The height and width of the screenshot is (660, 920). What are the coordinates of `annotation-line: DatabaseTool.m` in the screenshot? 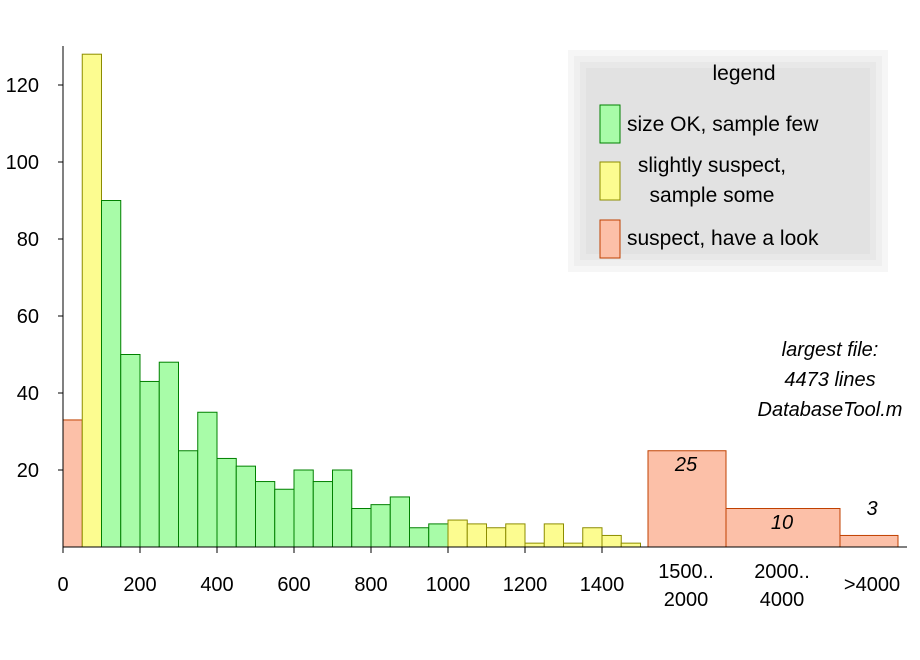 It's located at (830, 410).